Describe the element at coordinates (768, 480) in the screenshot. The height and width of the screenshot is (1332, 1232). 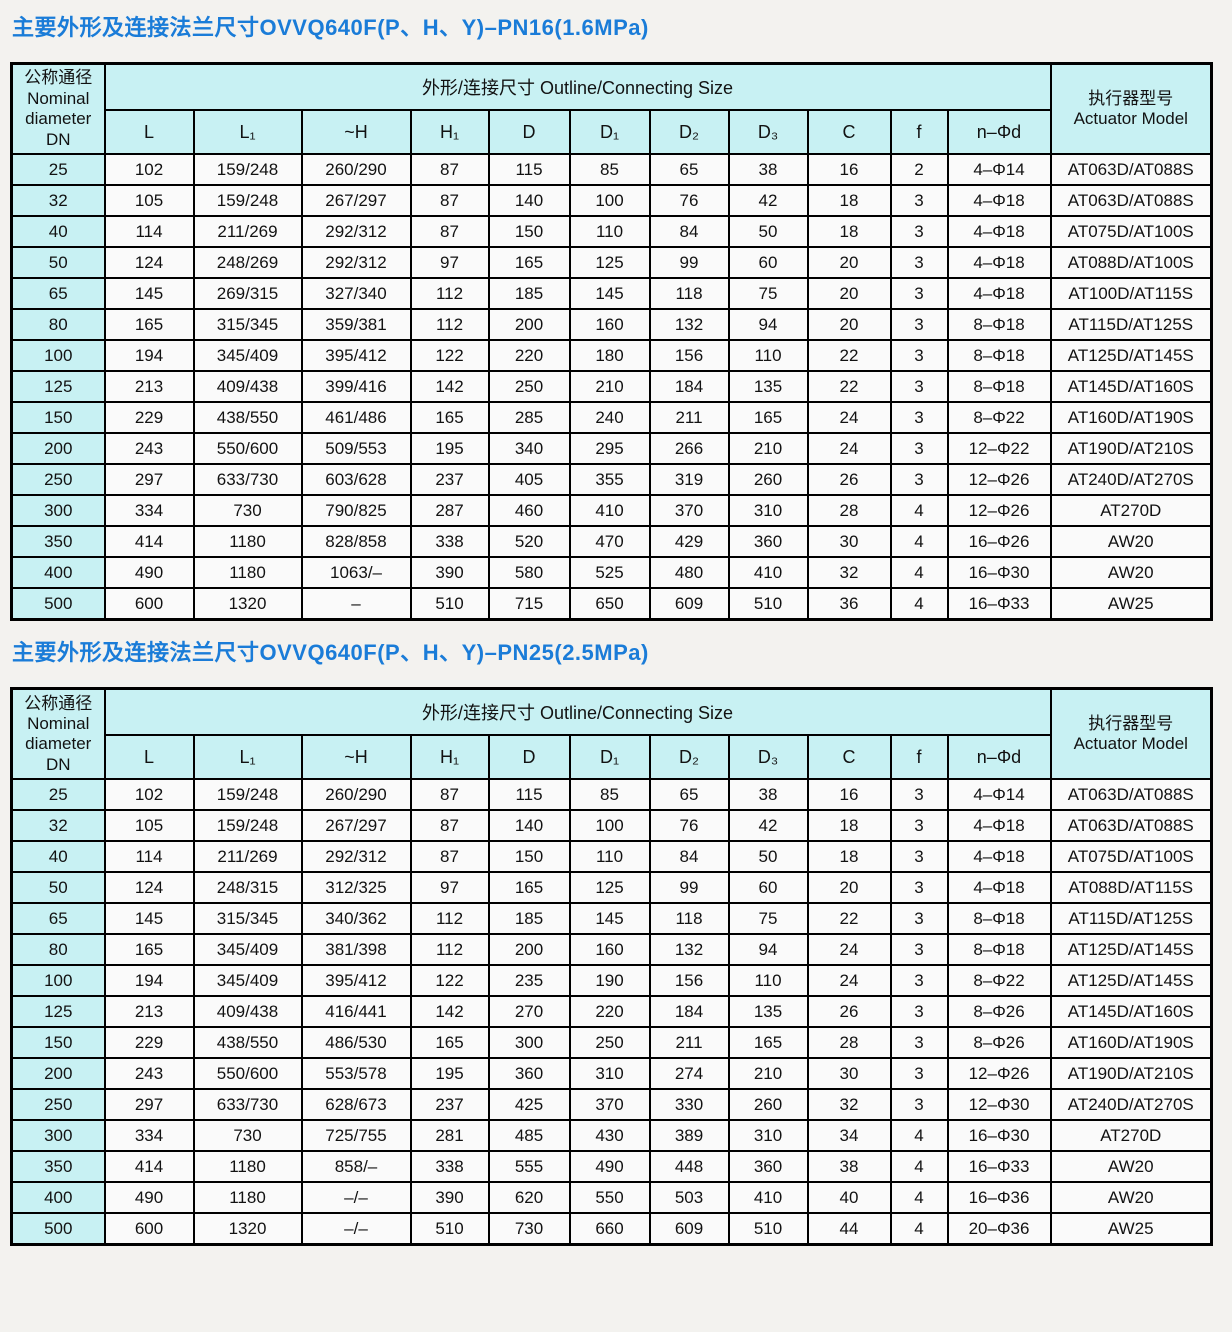
I see `value-cell: 260` at that location.